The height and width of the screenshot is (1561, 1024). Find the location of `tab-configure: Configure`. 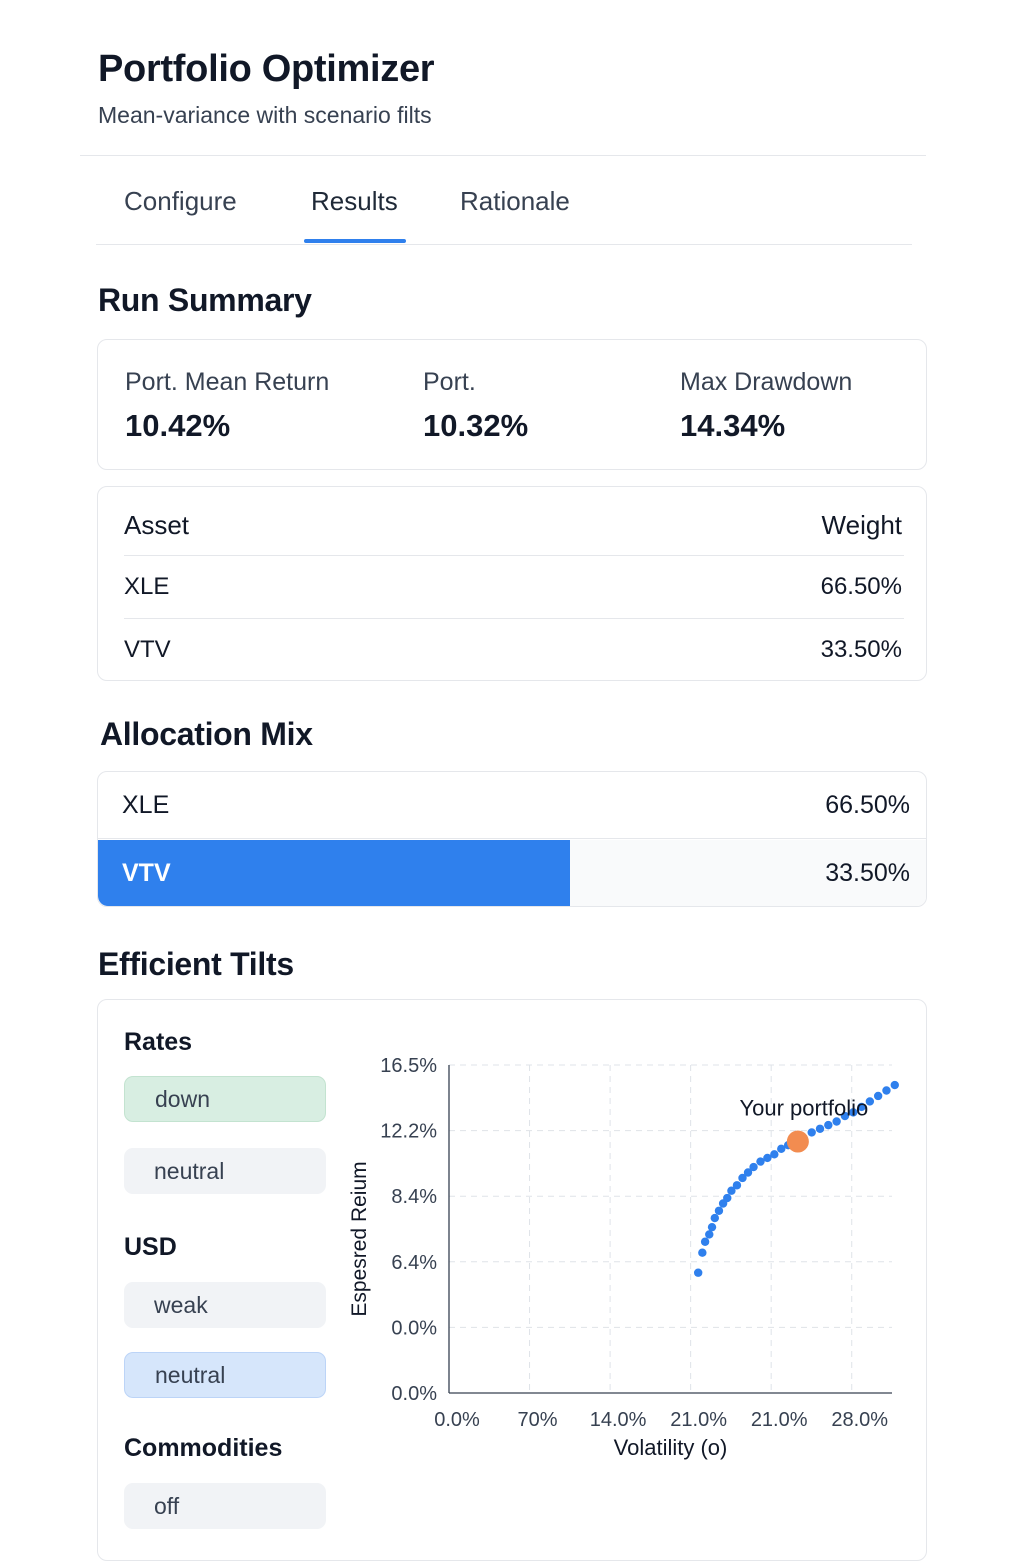

tab-configure: Configure is located at coordinates (180, 201).